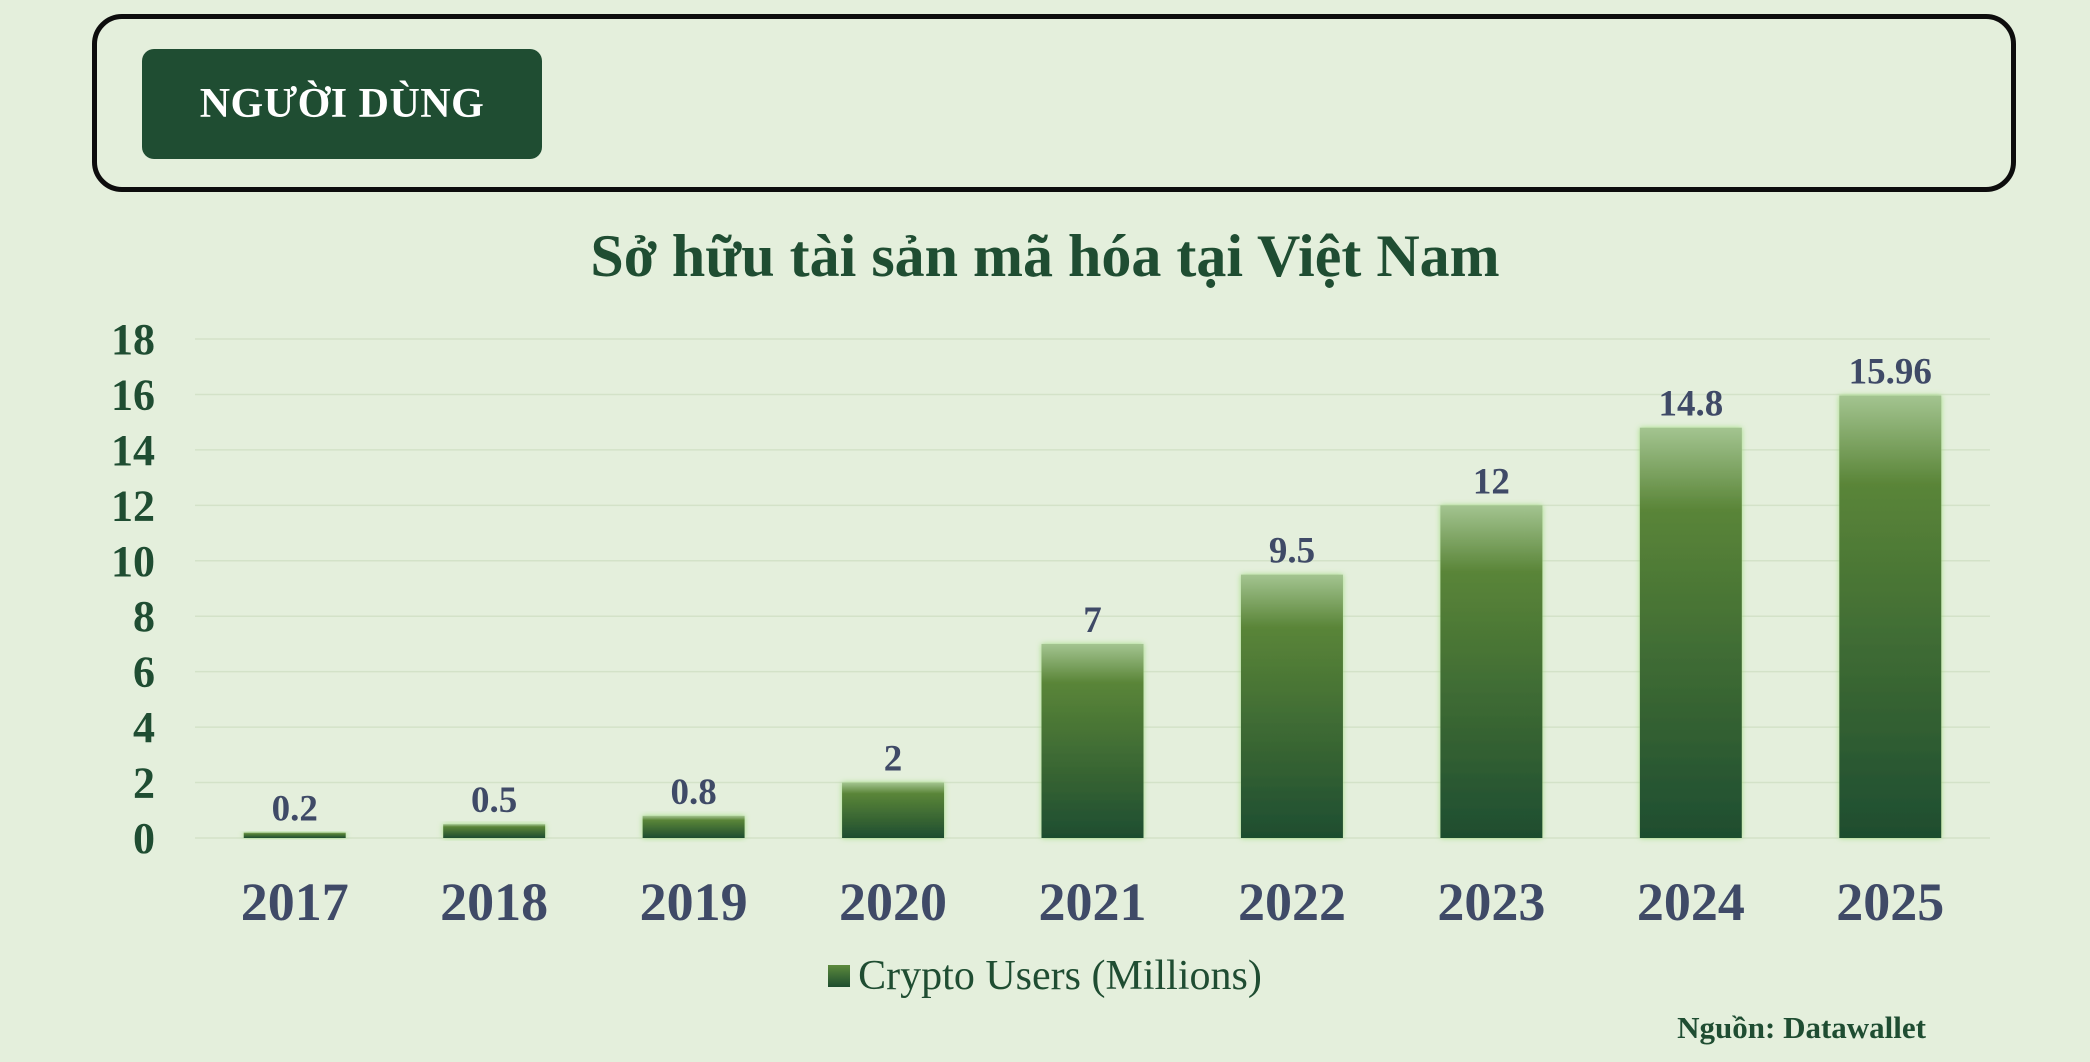 The height and width of the screenshot is (1062, 2090). Describe the element at coordinates (839, 976) in the screenshot. I see `legend-swatch` at that location.